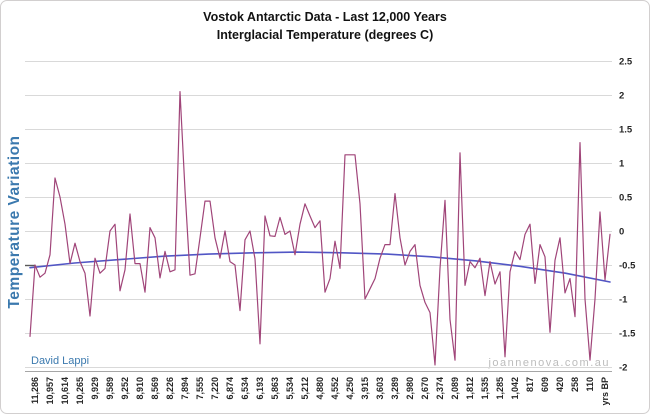 The width and height of the screenshot is (650, 414). I want to click on x-axis-label: 5,534, so click(290, 388).